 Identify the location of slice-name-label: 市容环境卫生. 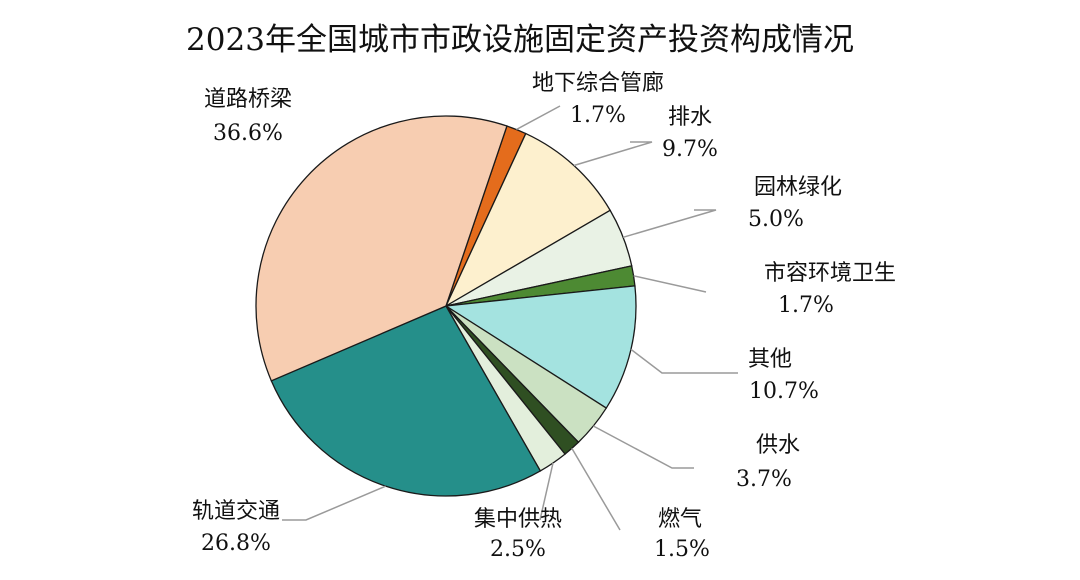
(830, 273).